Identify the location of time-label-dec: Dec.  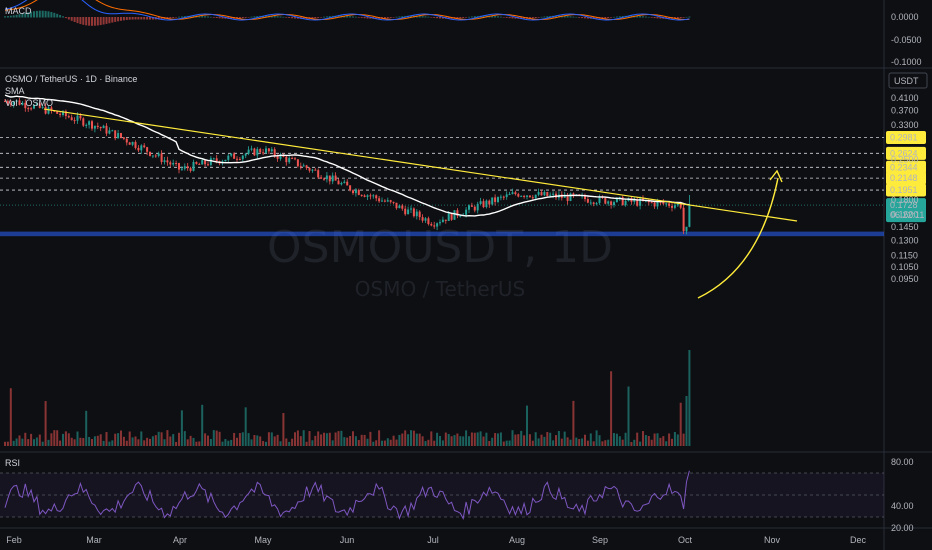
(858, 540).